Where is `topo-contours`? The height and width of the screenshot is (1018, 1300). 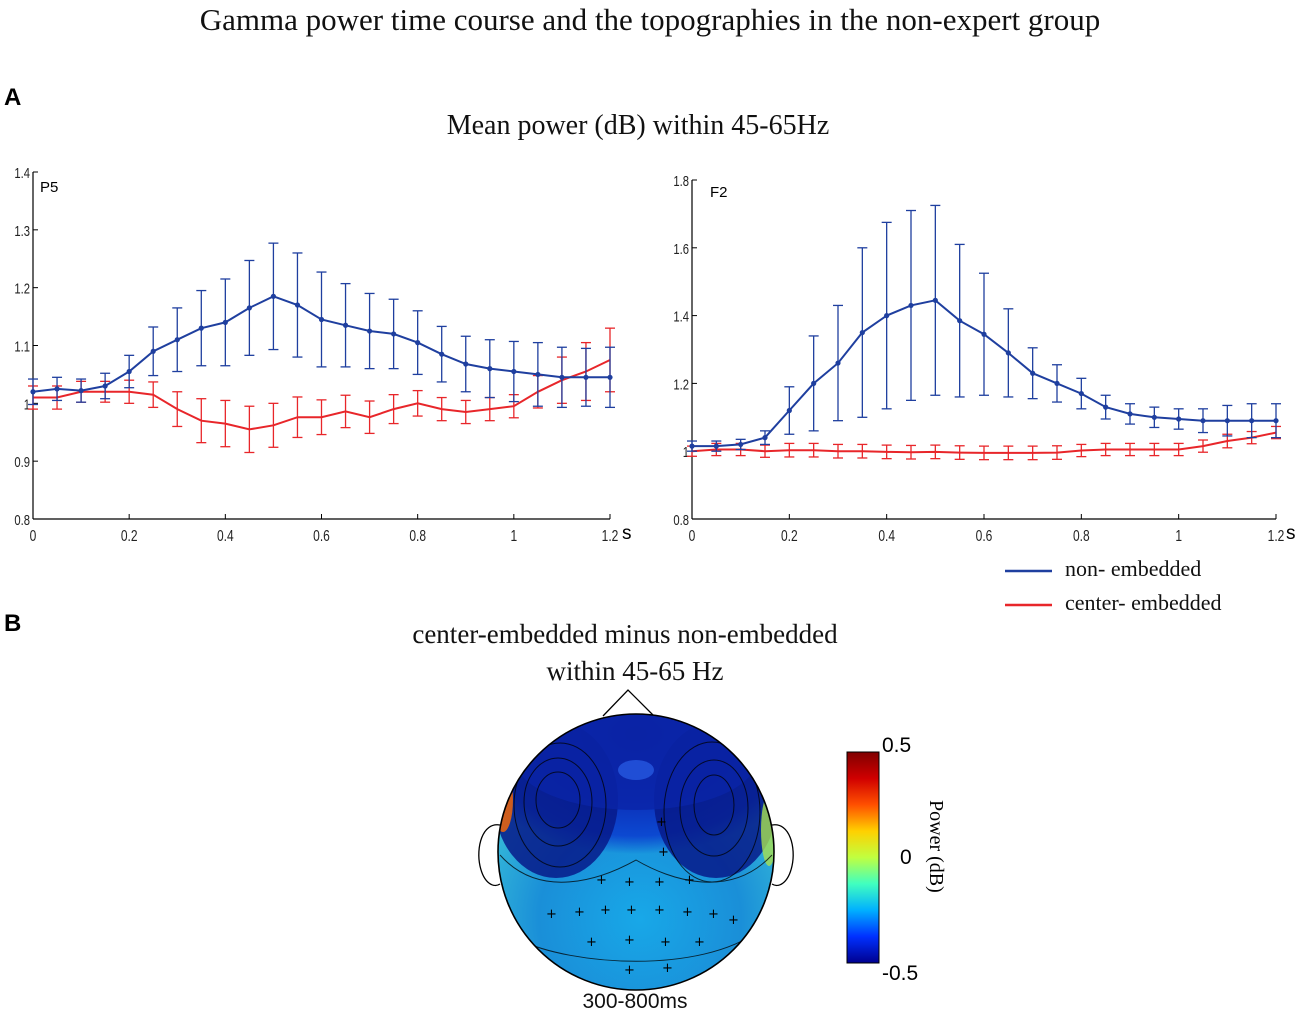
topo-contours is located at coordinates (636, 851).